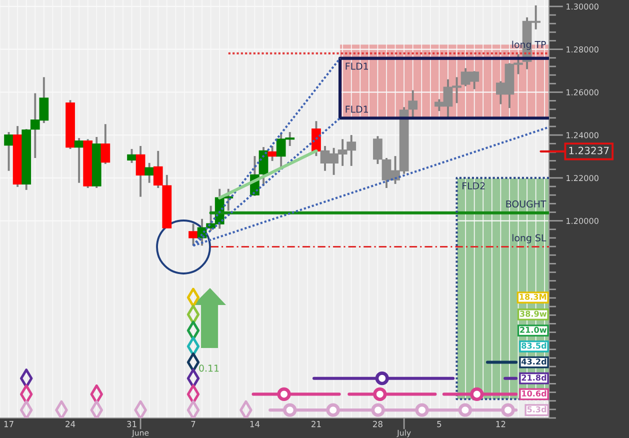  I want to click on y-tick-label: 1.26000, so click(582, 92).